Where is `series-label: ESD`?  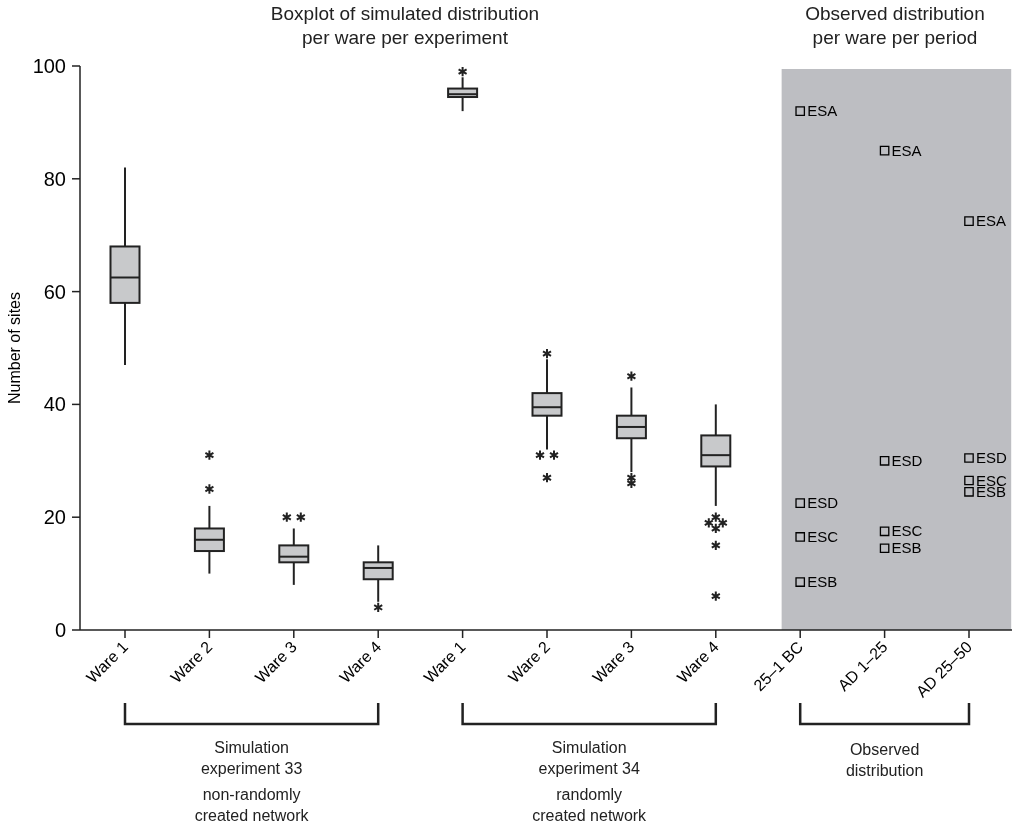 series-label: ESD is located at coordinates (823, 503).